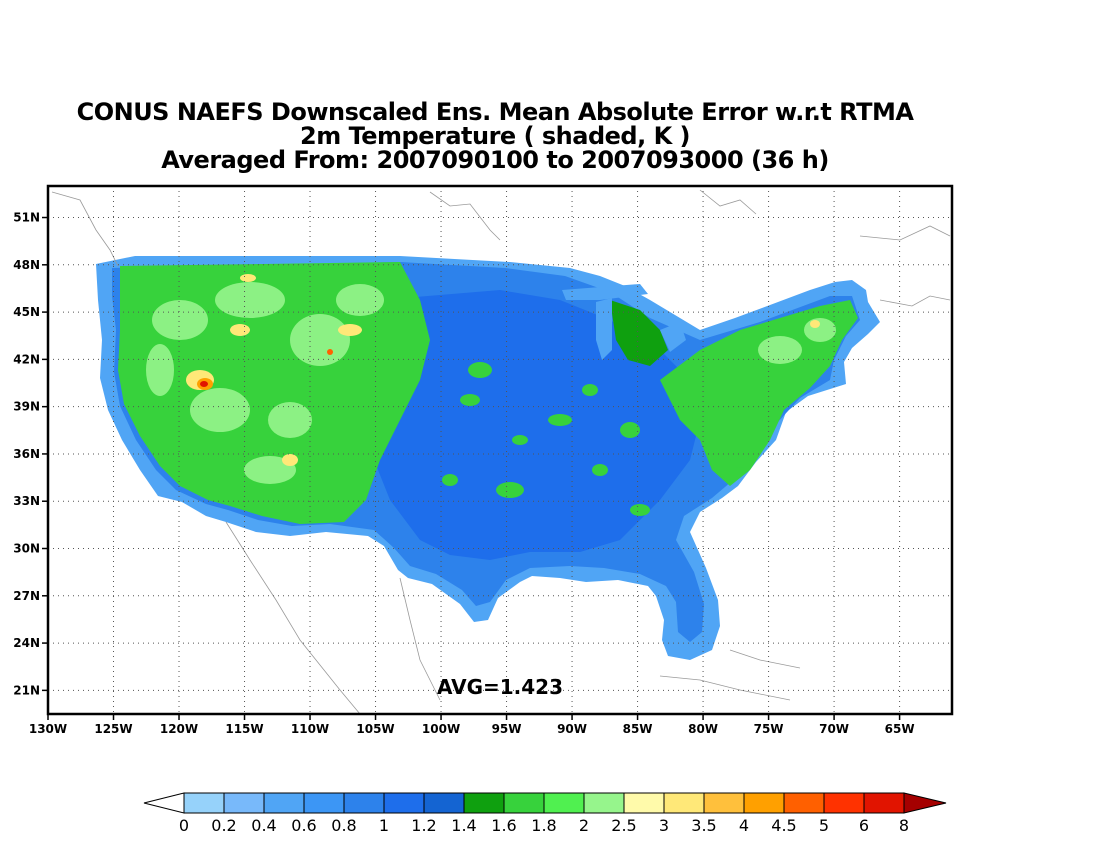 The image size is (1100, 850). Describe the element at coordinates (500, 687) in the screenshot. I see `avg-label: AVG=1.423` at that location.